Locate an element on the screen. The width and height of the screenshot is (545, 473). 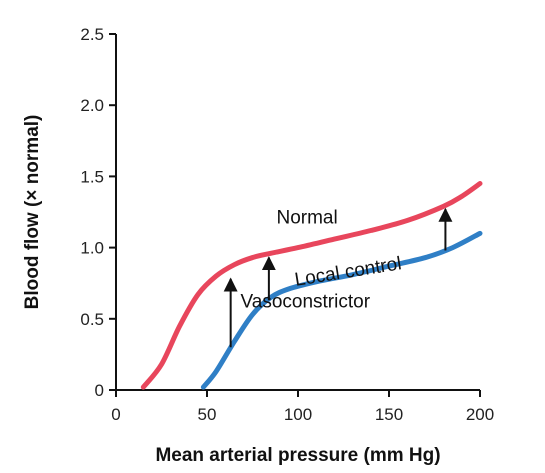
local-control-annotation: Local control is located at coordinates (348, 272).